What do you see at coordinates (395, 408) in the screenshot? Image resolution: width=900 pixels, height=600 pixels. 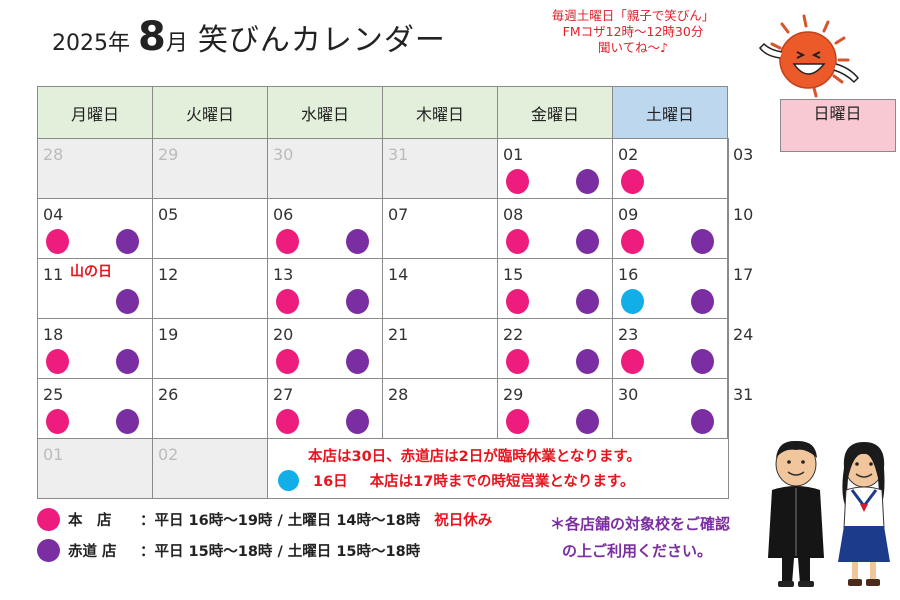 I see `week-row: 25 26 27 28 29 30 31` at bounding box center [395, 408].